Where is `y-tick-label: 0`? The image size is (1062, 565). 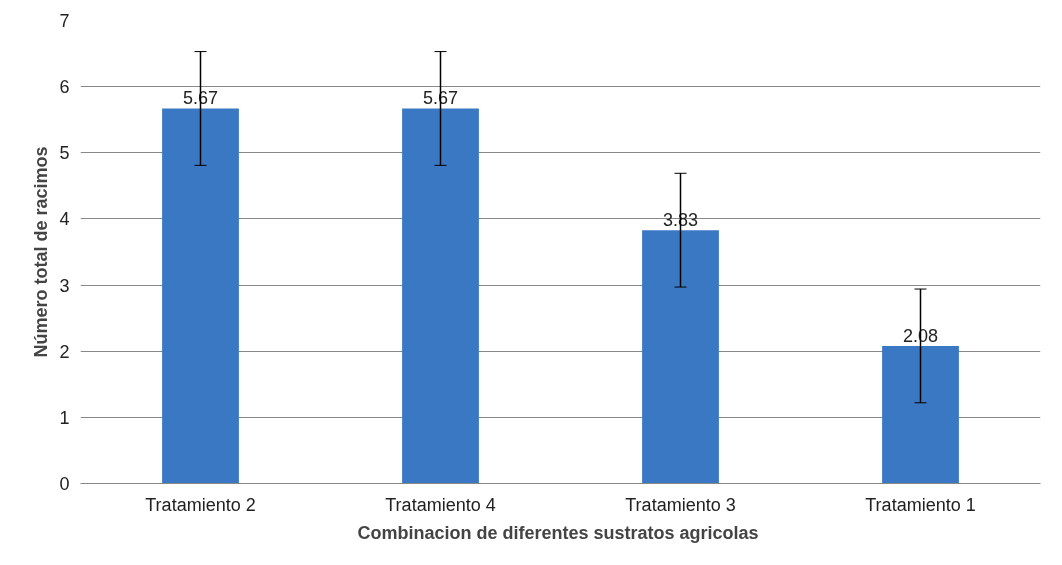 y-tick-label: 0 is located at coordinates (64, 484).